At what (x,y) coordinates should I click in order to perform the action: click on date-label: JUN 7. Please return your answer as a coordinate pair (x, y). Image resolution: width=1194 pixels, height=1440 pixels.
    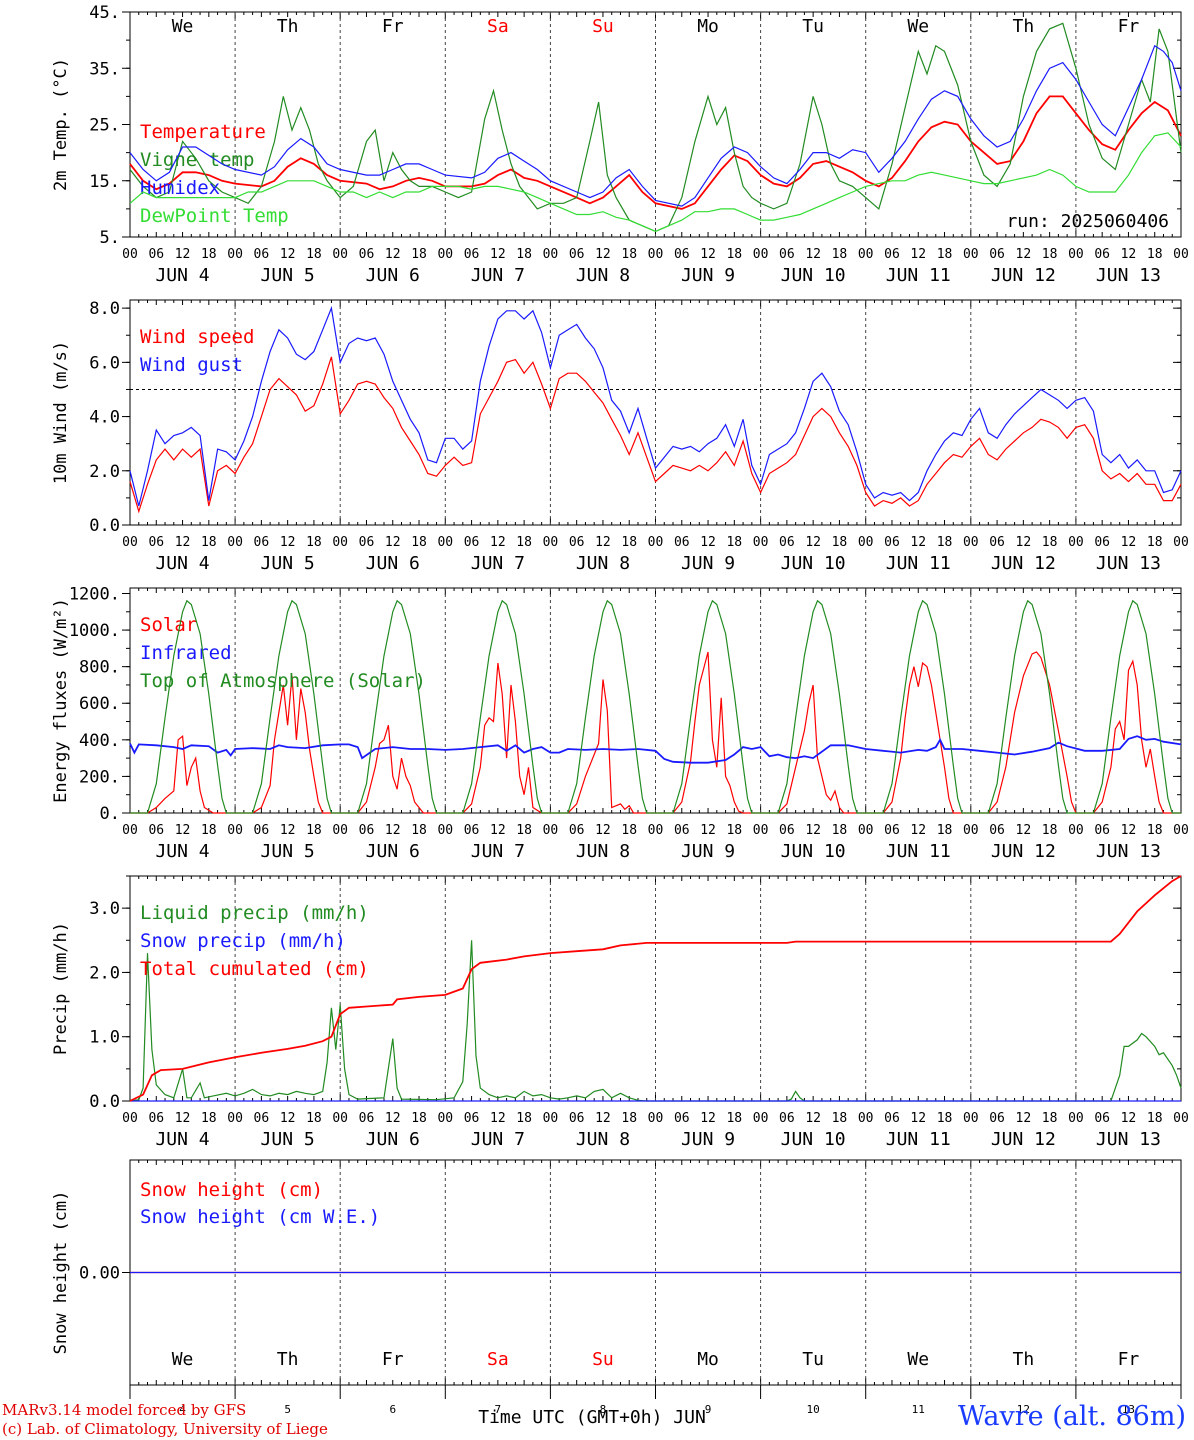
    Looking at the image, I should click on (498, 1139).